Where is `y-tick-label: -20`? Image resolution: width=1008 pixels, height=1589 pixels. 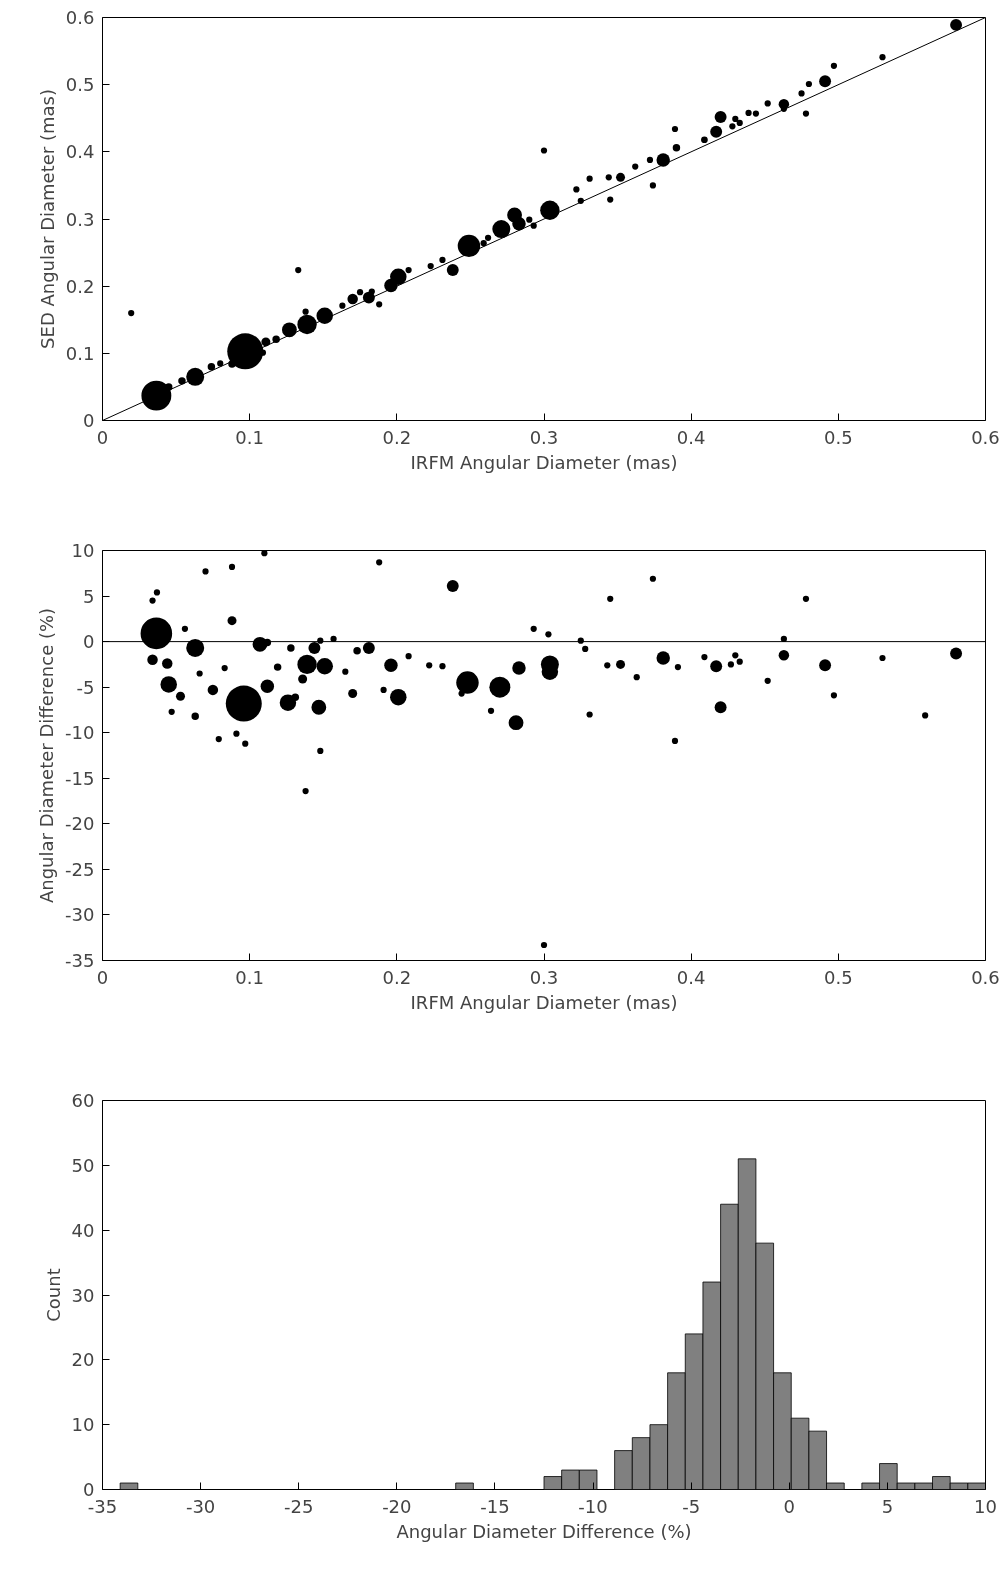
y-tick-label: -20 is located at coordinates (80, 824).